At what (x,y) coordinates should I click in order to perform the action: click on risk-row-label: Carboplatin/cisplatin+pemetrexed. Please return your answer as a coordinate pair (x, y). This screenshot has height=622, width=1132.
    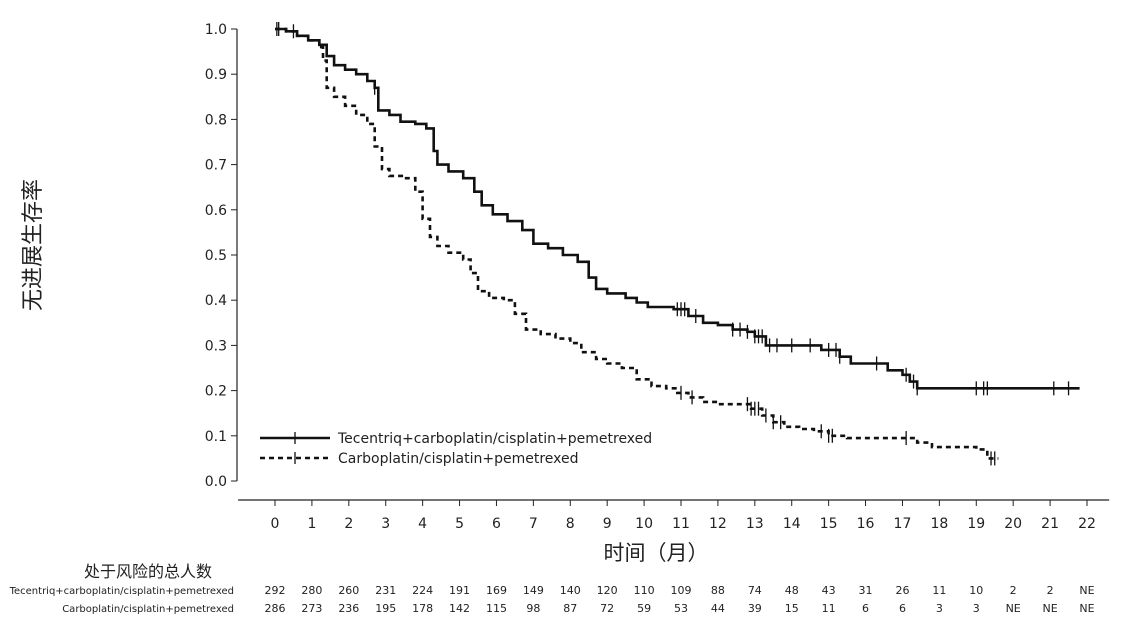
    Looking at the image, I should click on (148, 609).